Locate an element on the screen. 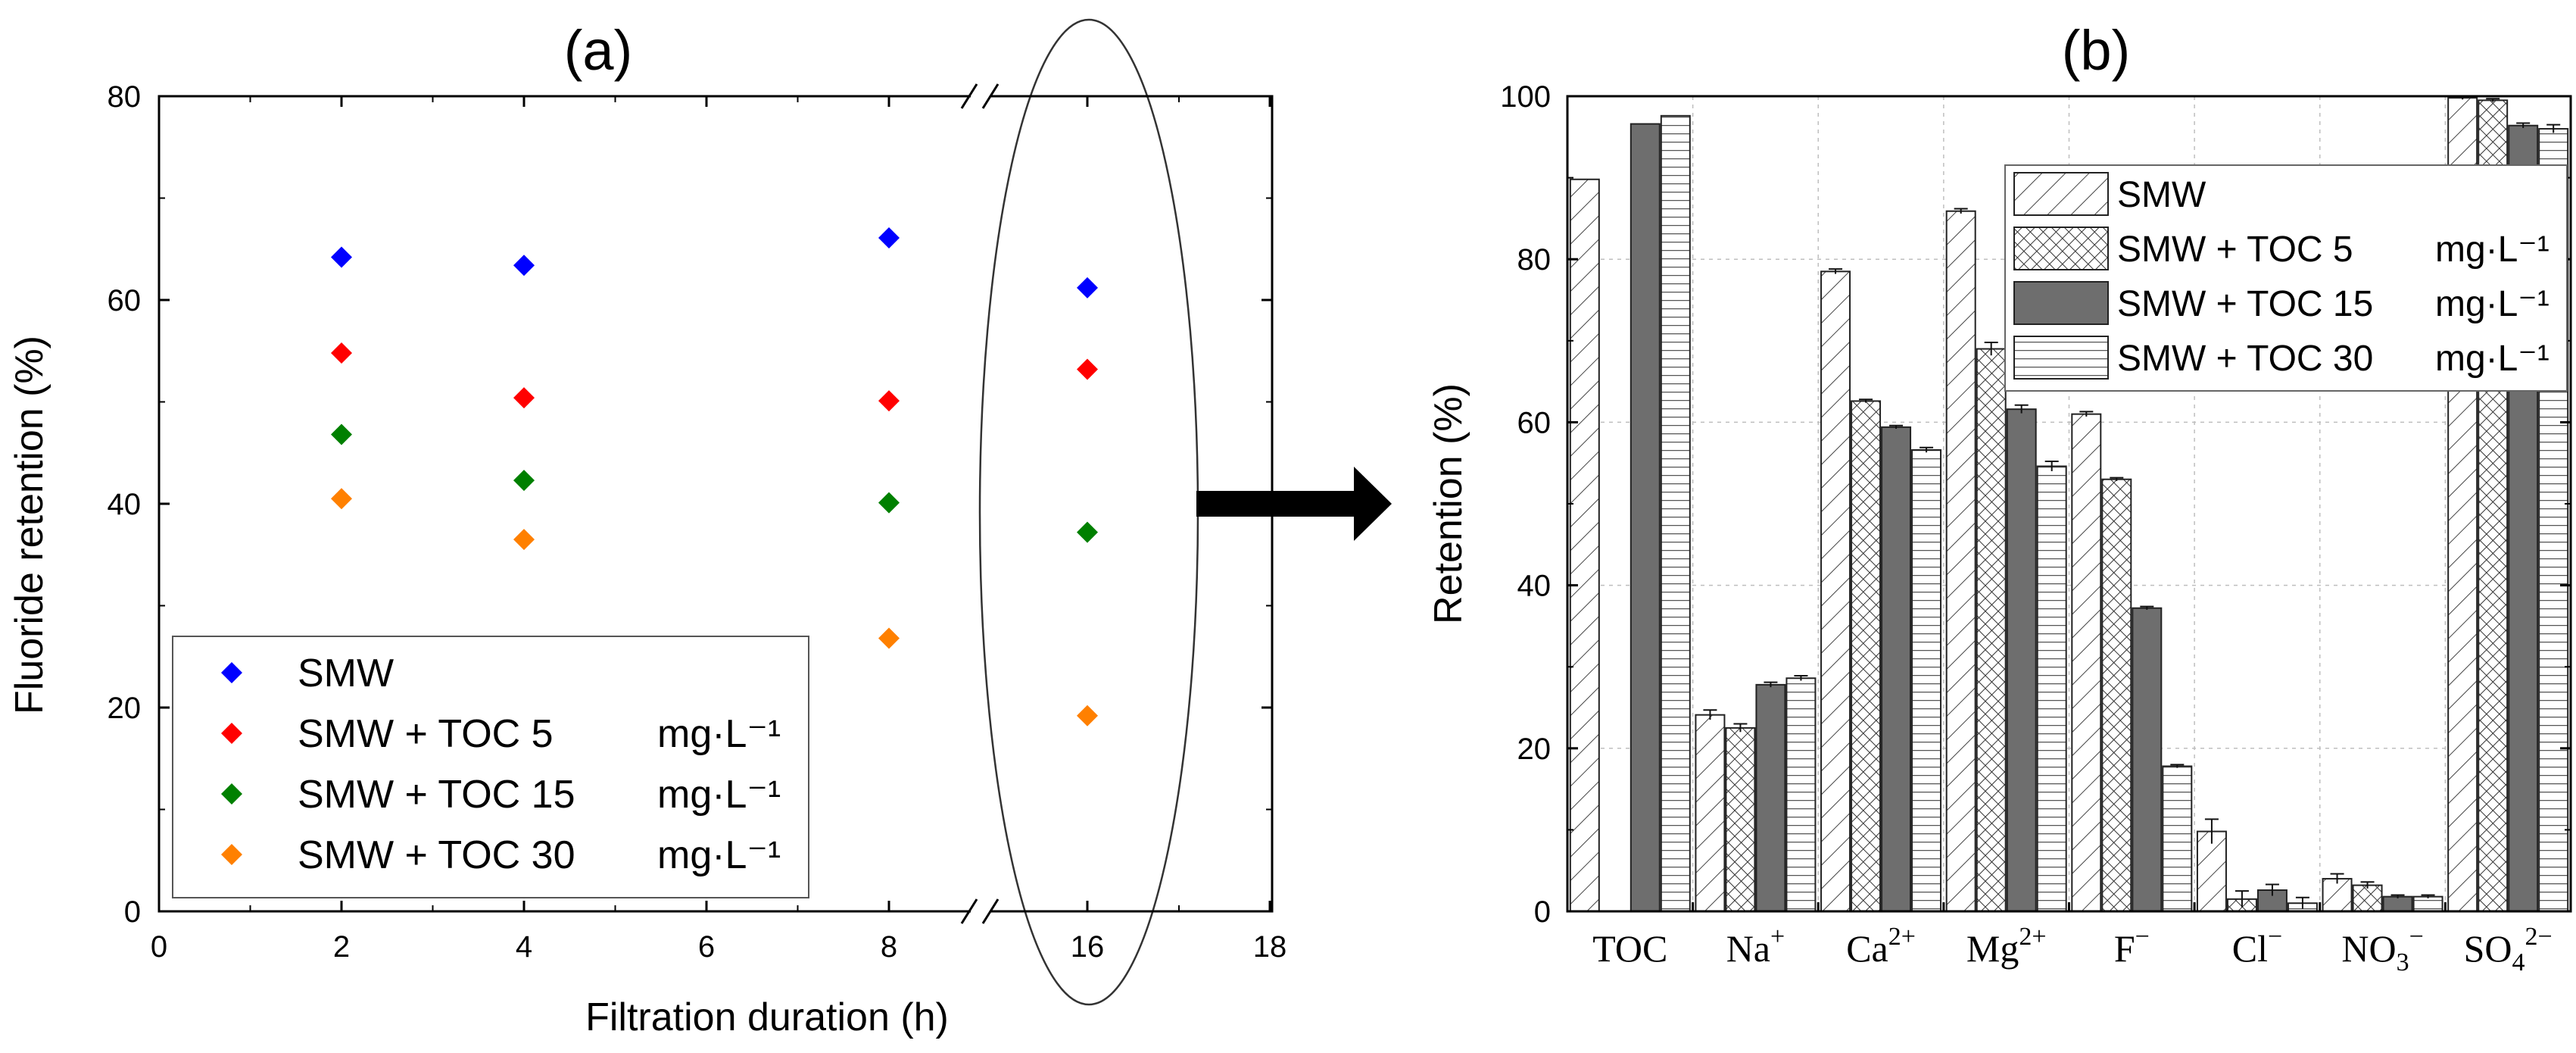 This screenshot has width=2576, height=1053. x-tick-label-a: 18 is located at coordinates (1270, 947).